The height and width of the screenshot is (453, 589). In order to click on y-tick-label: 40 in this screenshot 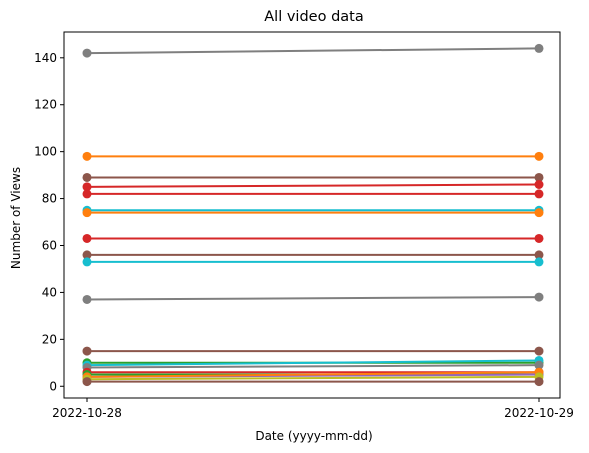, I will do `click(49, 292)`.